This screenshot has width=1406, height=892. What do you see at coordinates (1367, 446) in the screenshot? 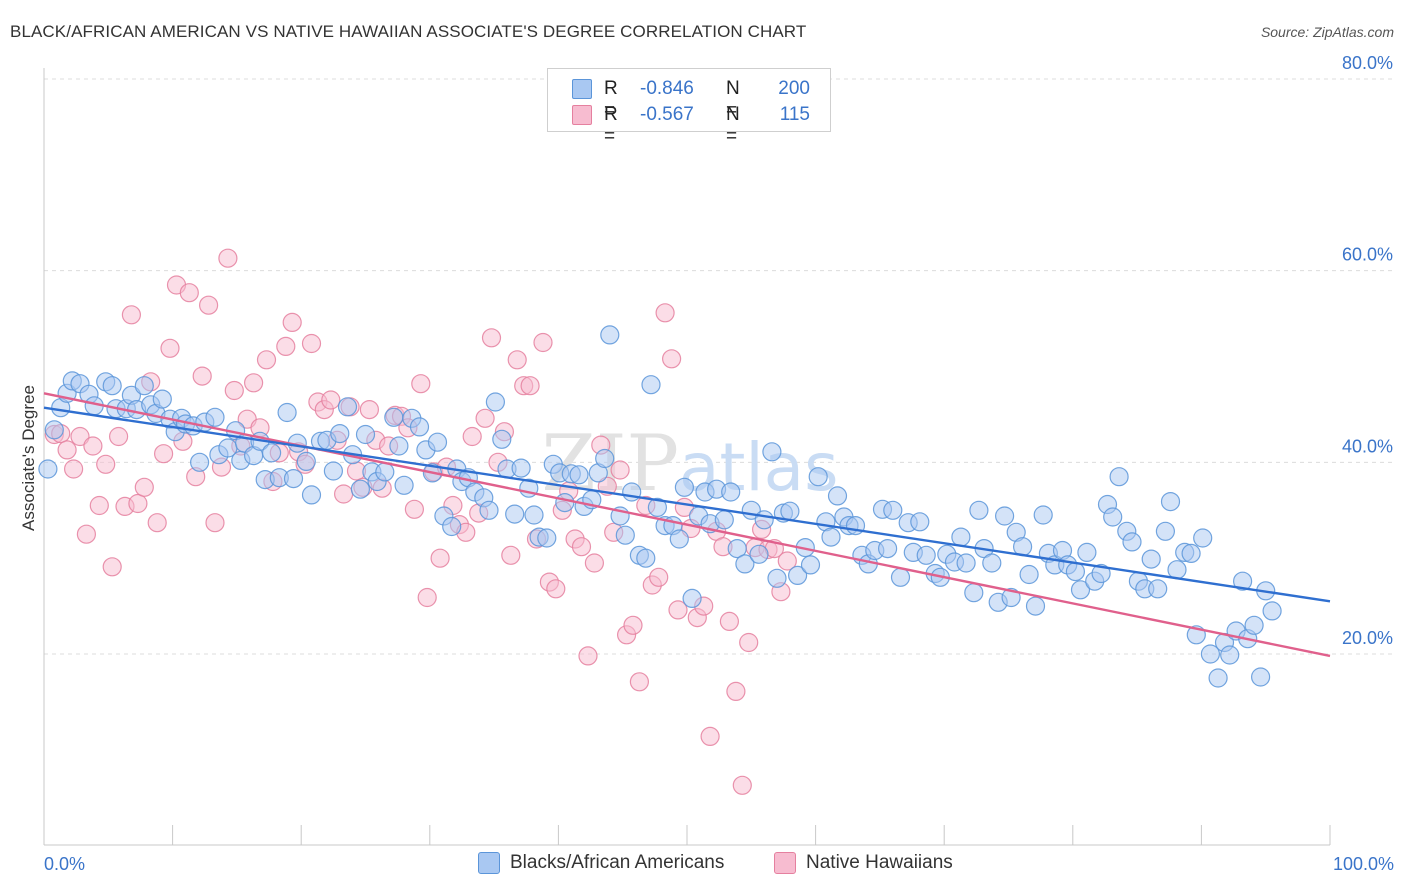
I see `y-tick-label: 40.0%` at bounding box center [1367, 446].